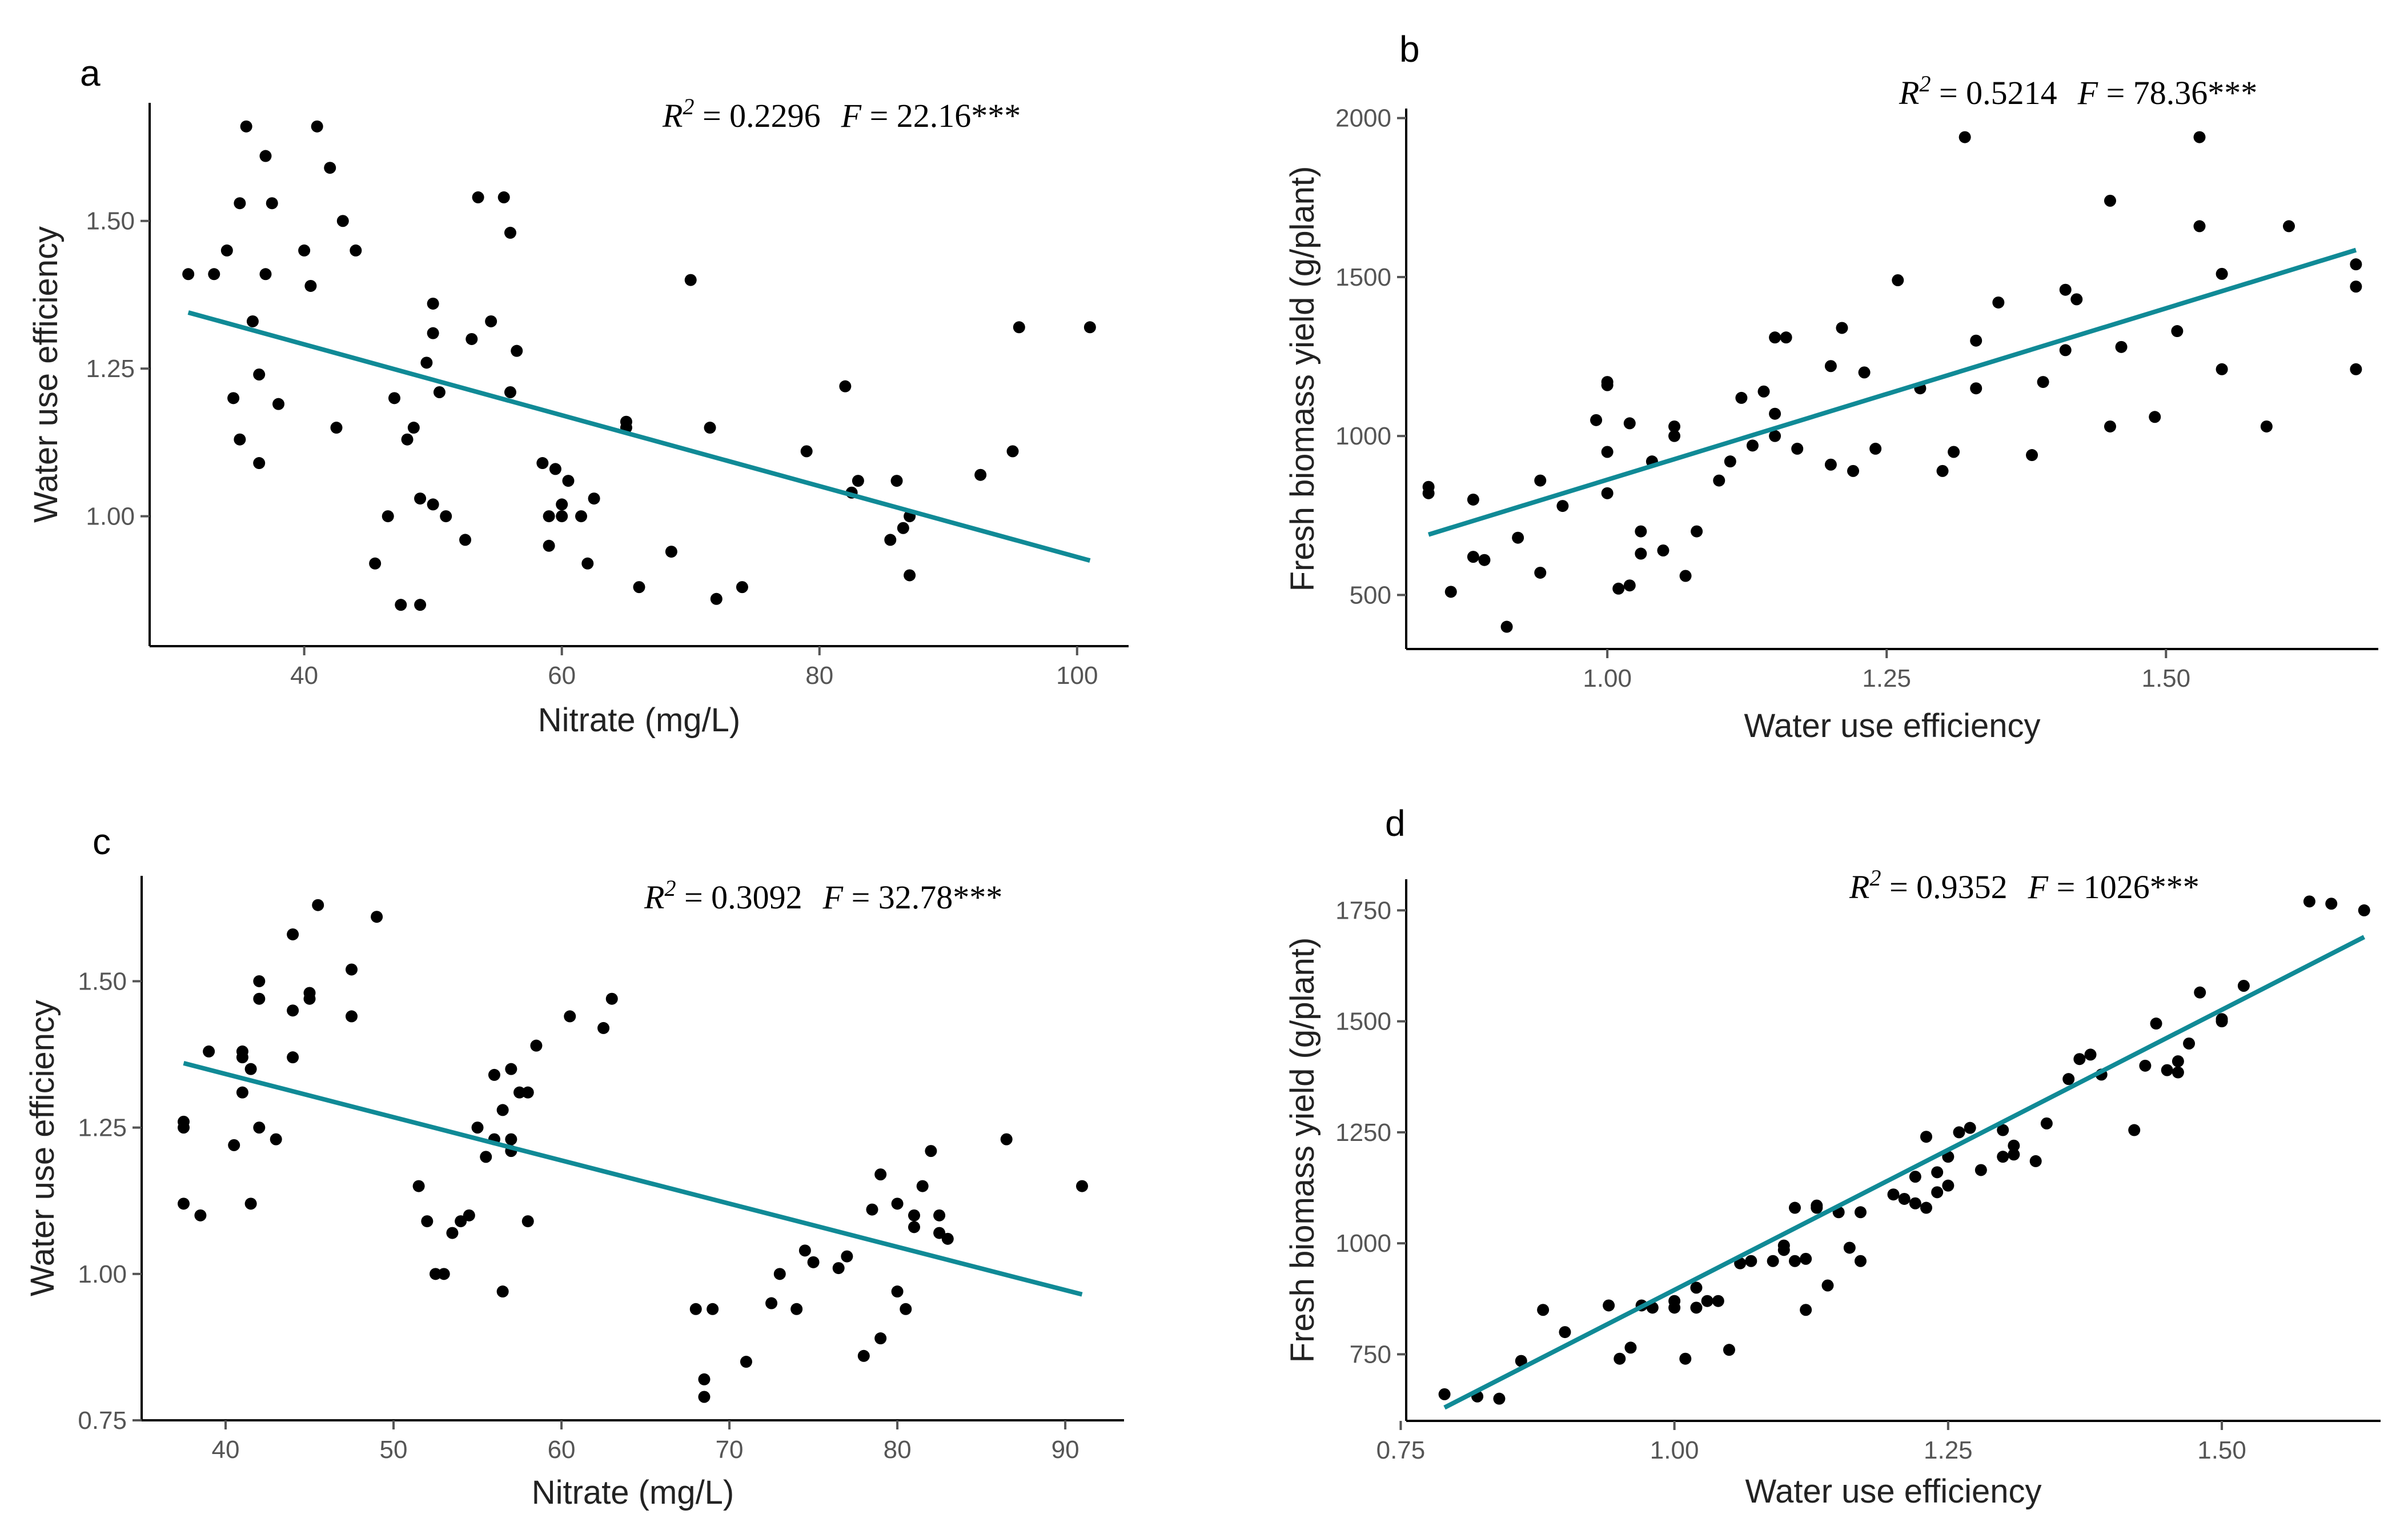  Describe the element at coordinates (1944, 887) in the screenshot. I see `r2-value: = 0.9352` at that location.